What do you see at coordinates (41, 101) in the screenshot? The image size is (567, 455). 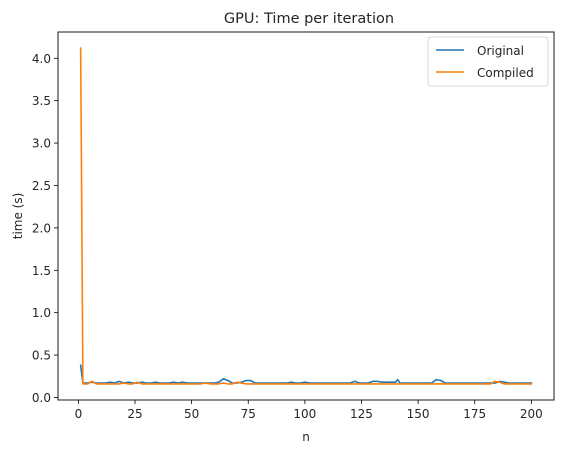 I see `y-tick-label-7: 3.5` at bounding box center [41, 101].